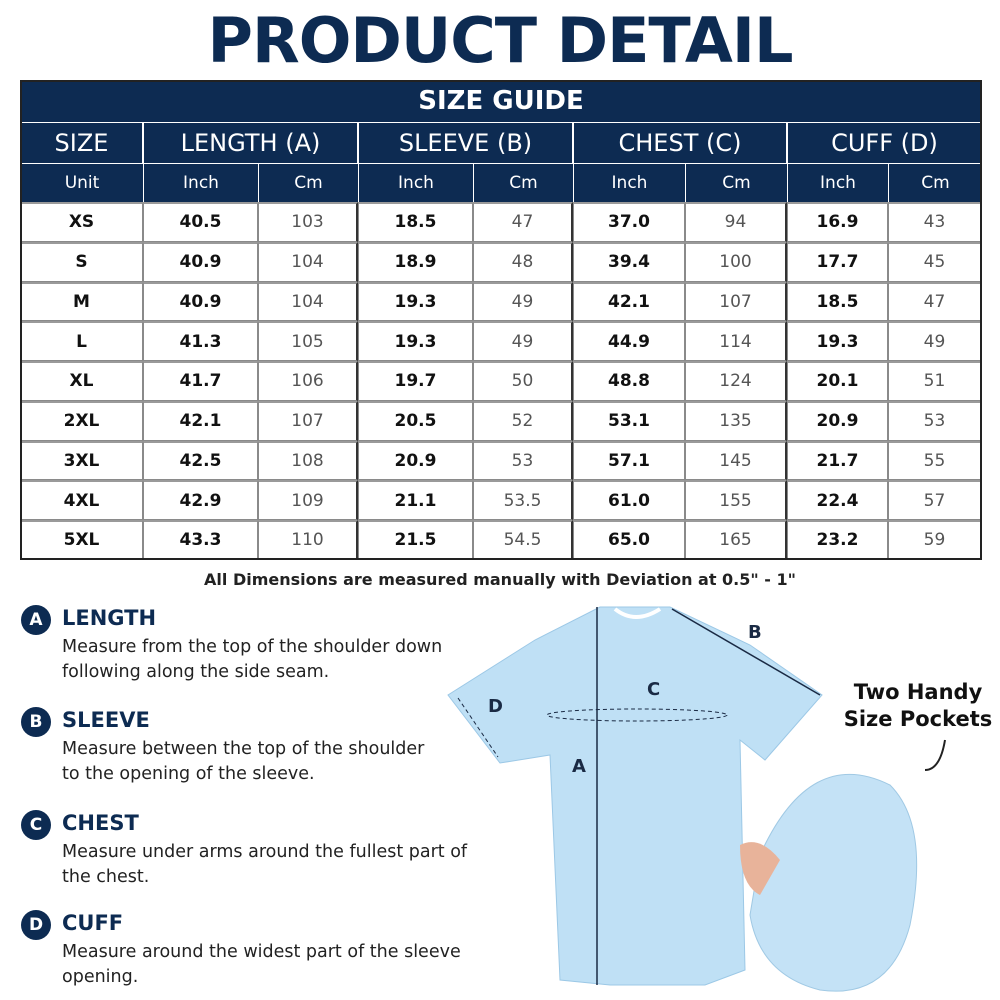 The width and height of the screenshot is (1000, 1000). I want to click on table-cell: 37.0, so click(629, 222).